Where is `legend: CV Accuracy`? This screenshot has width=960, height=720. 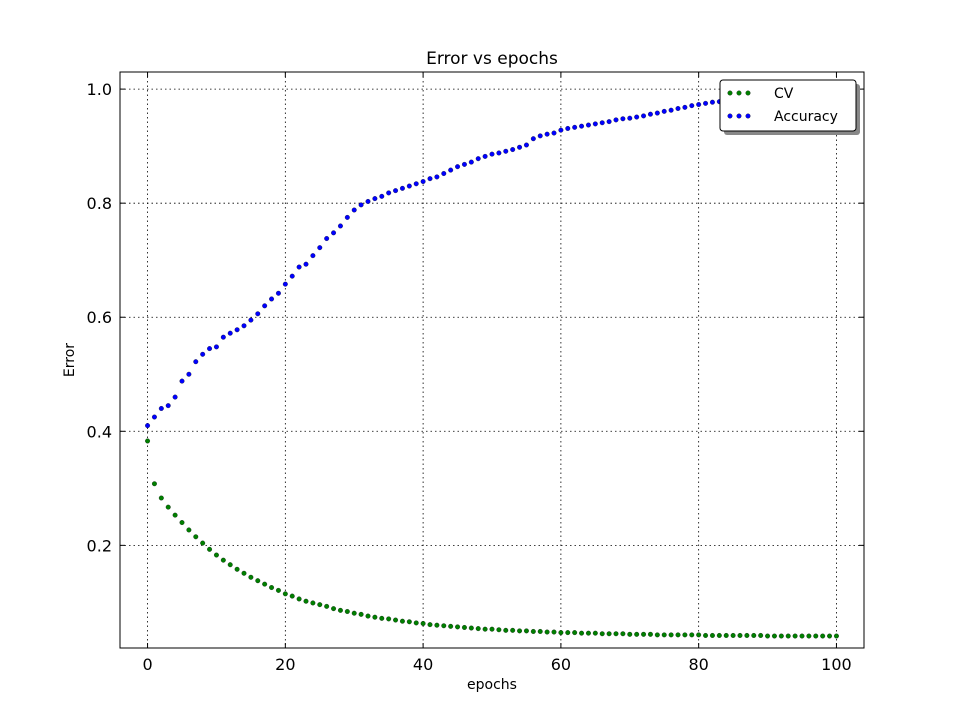
legend: CV Accuracy is located at coordinates (789, 107).